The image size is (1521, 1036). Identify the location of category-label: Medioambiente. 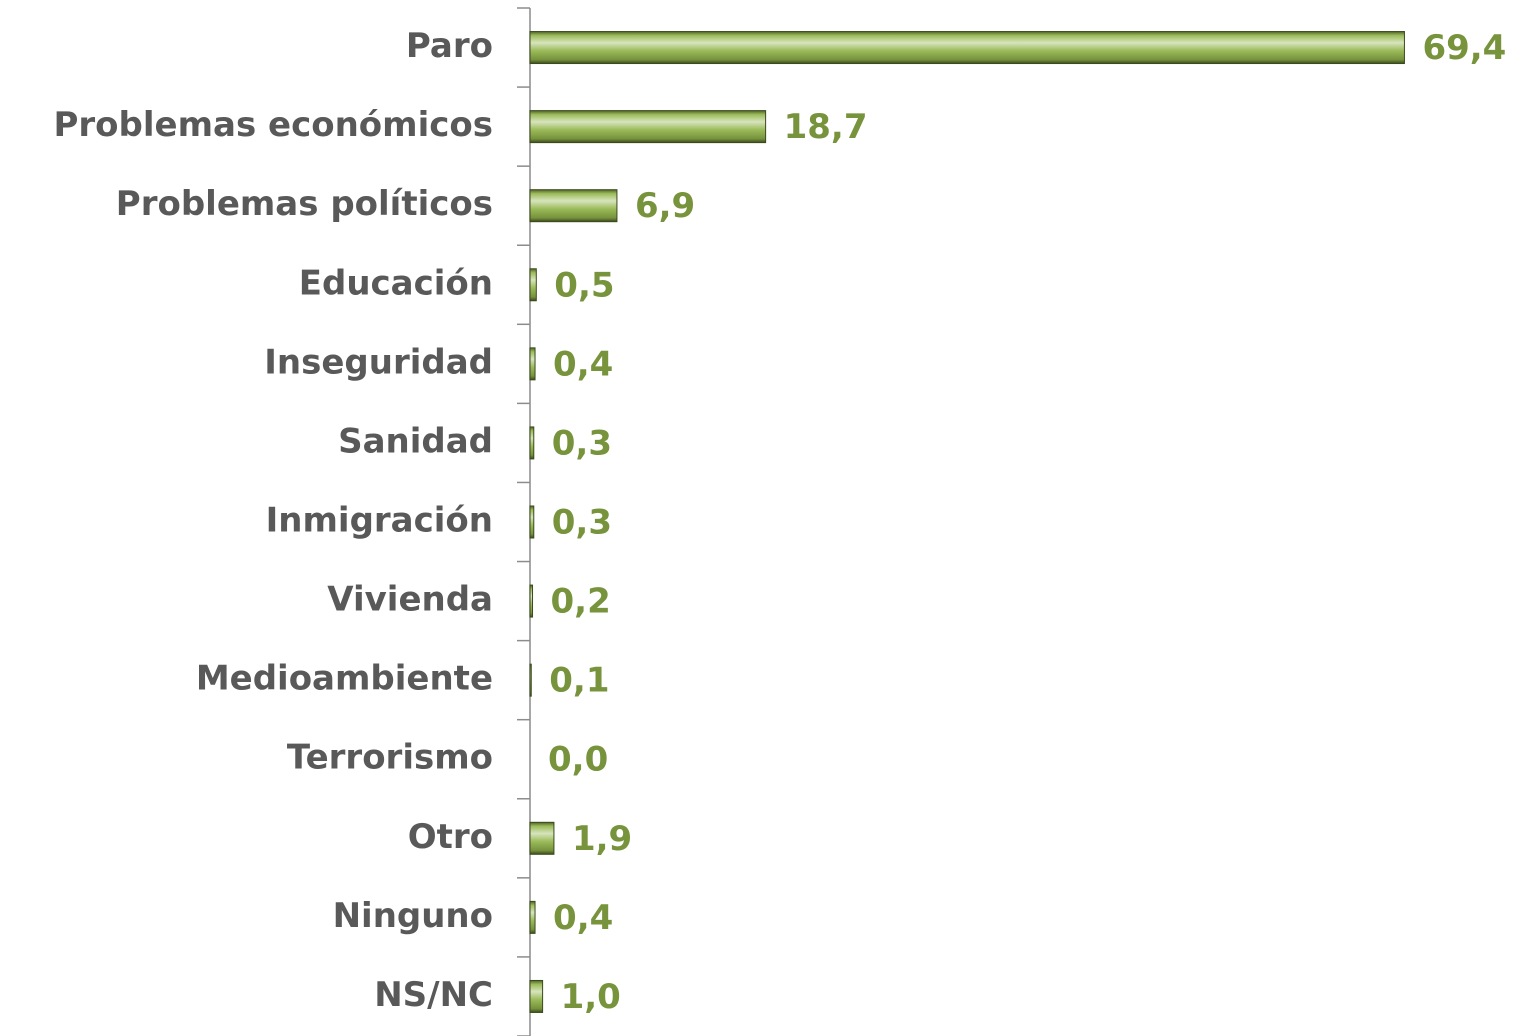
(344, 679).